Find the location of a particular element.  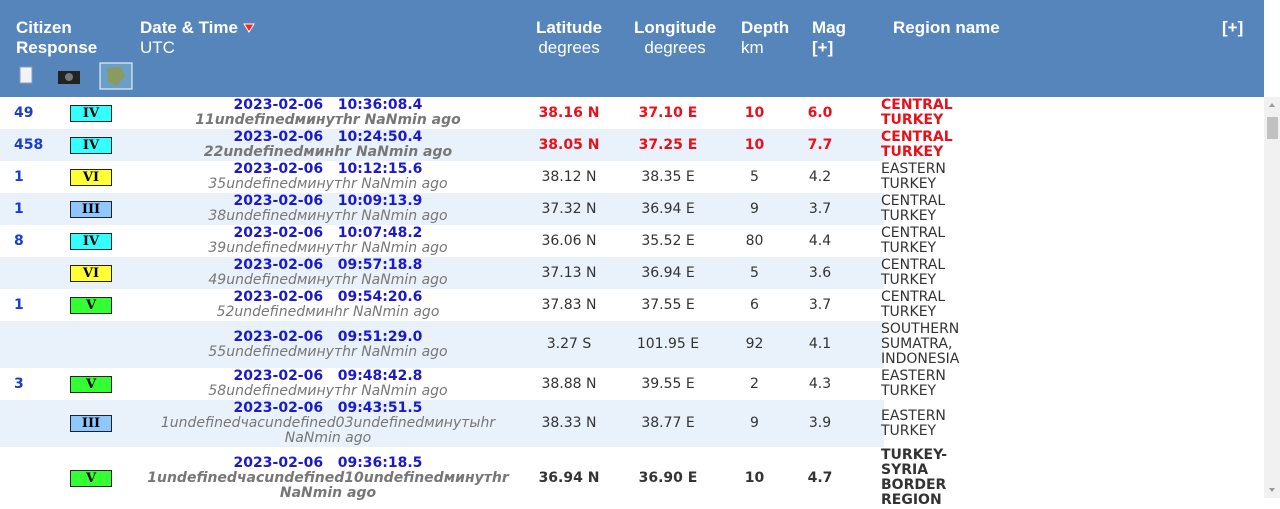

depth-header: Depth km is located at coordinates (765, 38).